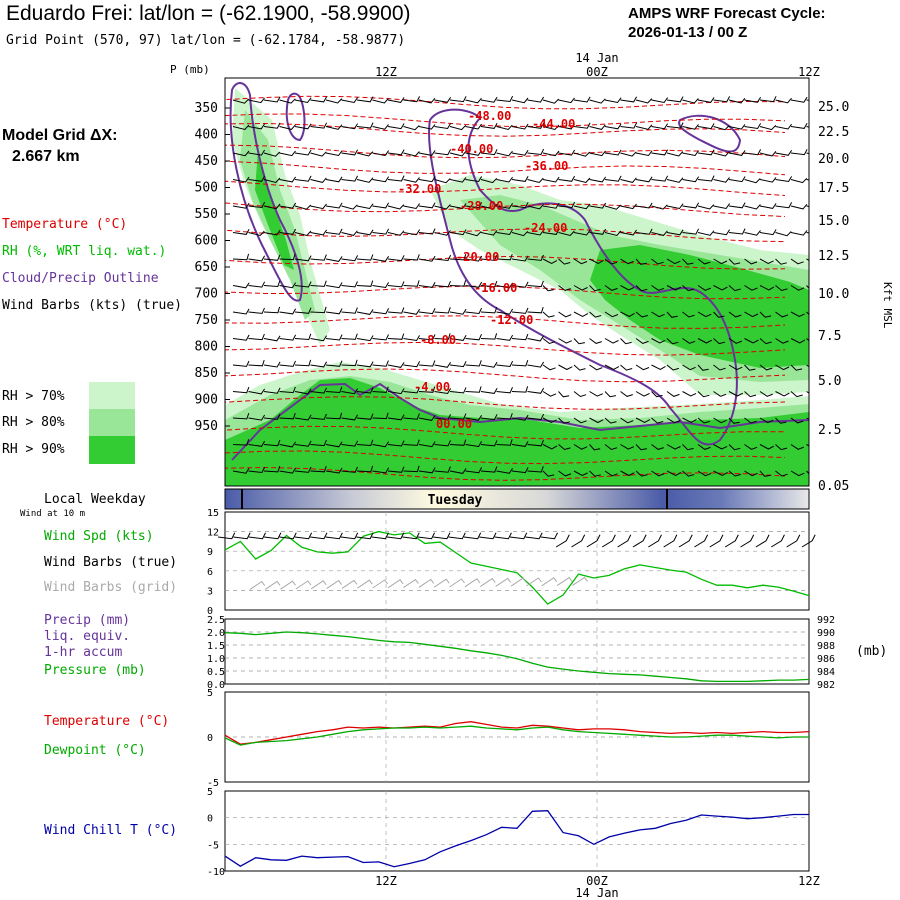 This screenshot has height=900, width=900. I want to click on precip-tick-2.5: 2.5, so click(216, 620).